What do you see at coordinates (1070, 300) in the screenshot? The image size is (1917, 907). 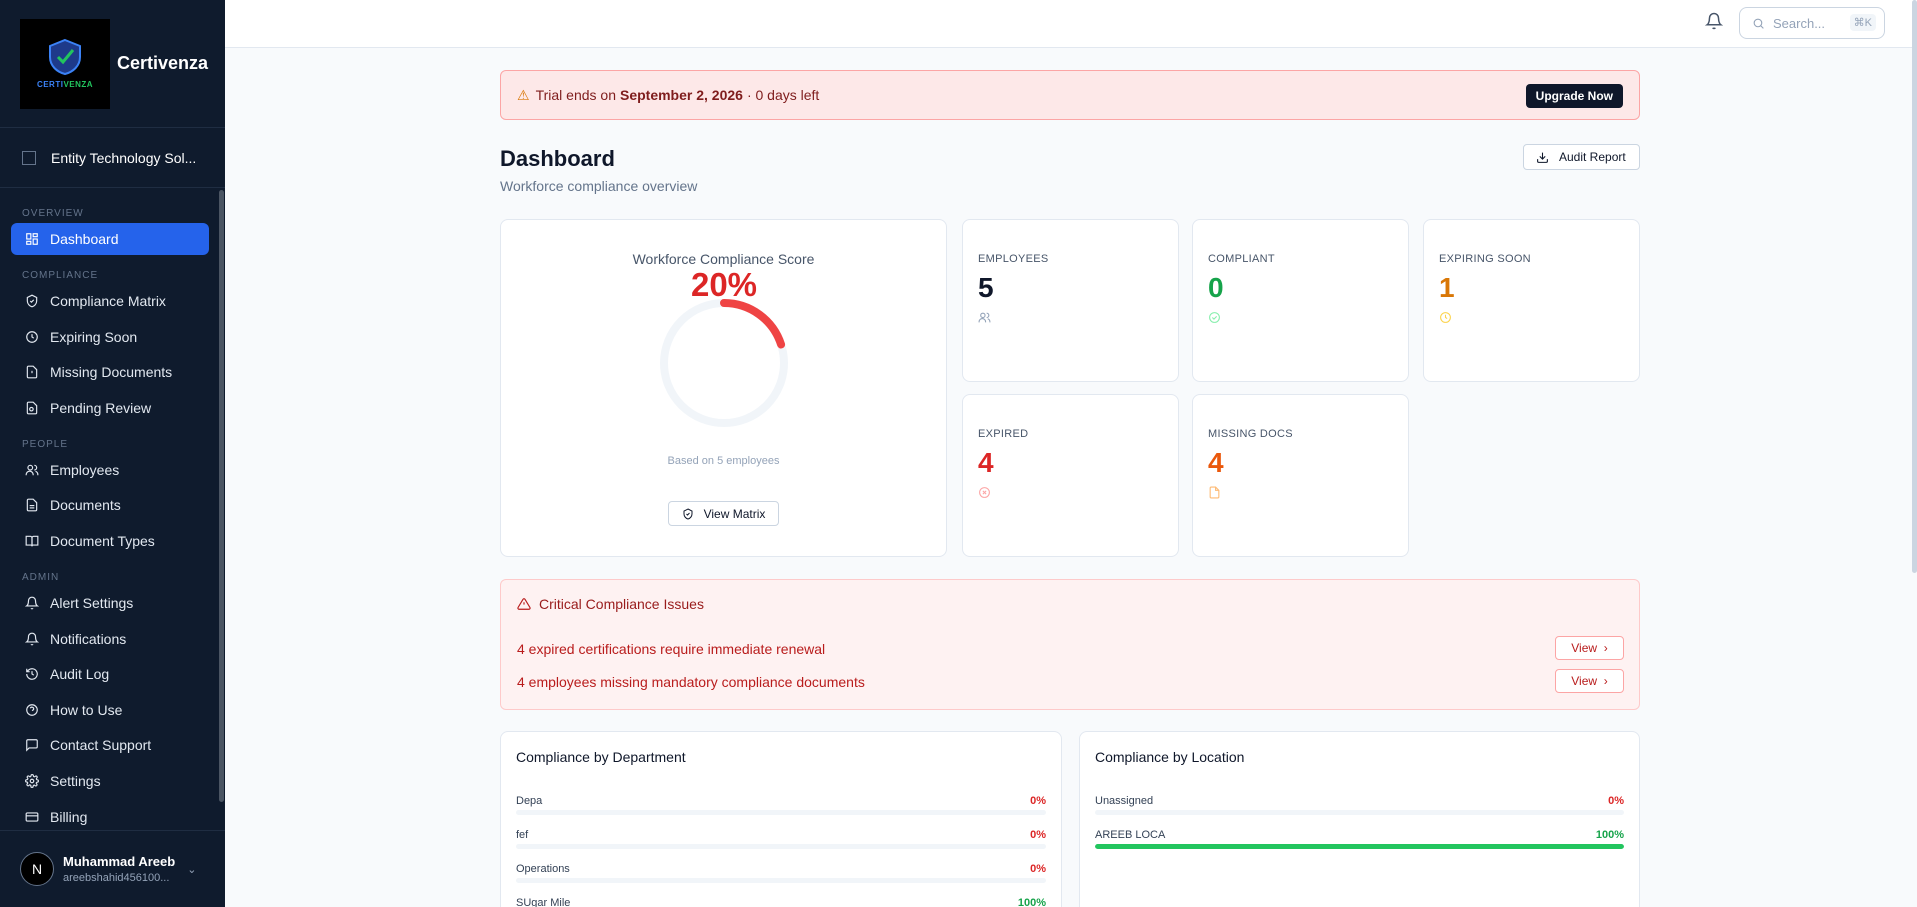 I see `stat-card-employees: EMPLOYEES 5` at bounding box center [1070, 300].